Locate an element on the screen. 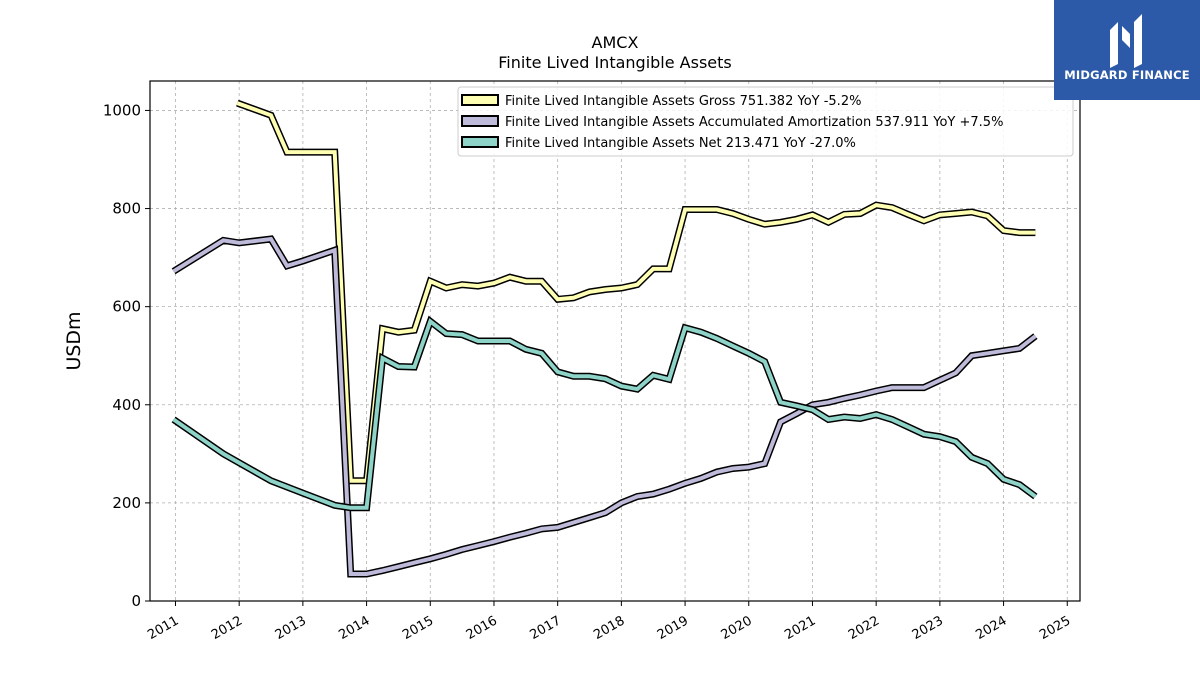 The width and height of the screenshot is (1200, 675). x-tick-label: 2013 is located at coordinates (291, 628).